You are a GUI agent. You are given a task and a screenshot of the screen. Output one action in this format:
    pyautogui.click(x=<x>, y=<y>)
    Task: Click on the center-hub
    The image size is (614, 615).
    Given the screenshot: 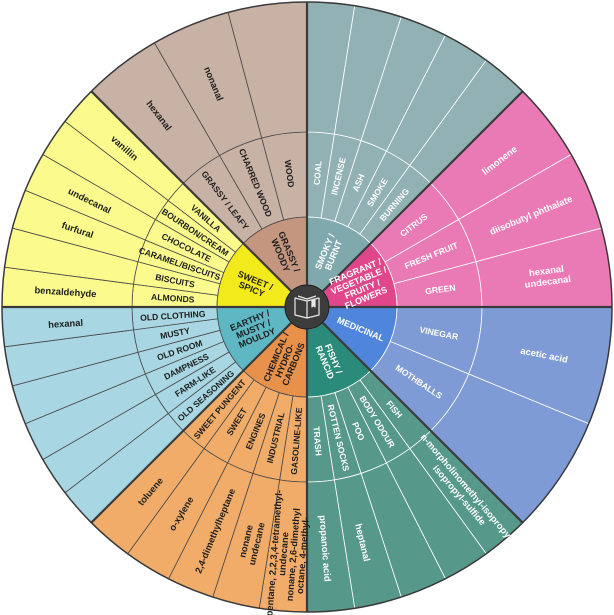 What is the action you would take?
    pyautogui.click(x=307, y=307)
    